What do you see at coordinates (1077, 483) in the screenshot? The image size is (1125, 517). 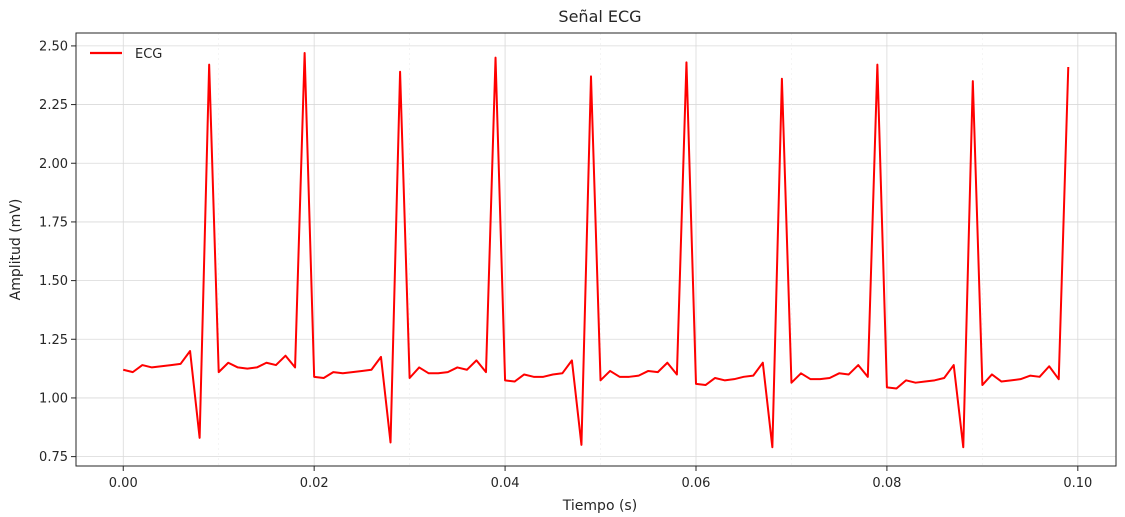 I see `x-tick-label: 0.10` at bounding box center [1077, 483].